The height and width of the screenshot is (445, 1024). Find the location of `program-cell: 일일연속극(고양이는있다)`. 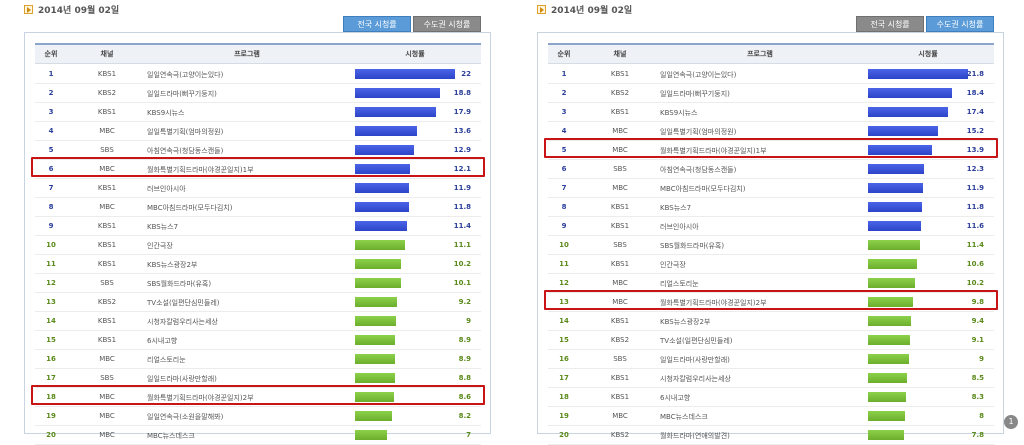

program-cell: 일일연속극(고양이는있다) is located at coordinates (185, 75).